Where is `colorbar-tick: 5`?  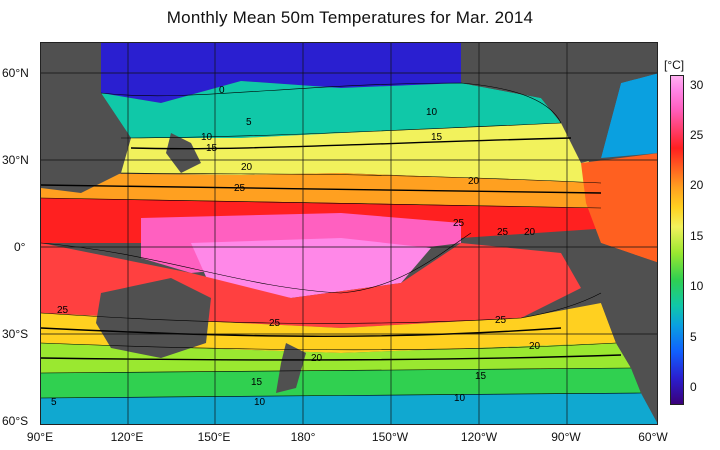
colorbar-tick: 5 is located at coordinates (693, 337).